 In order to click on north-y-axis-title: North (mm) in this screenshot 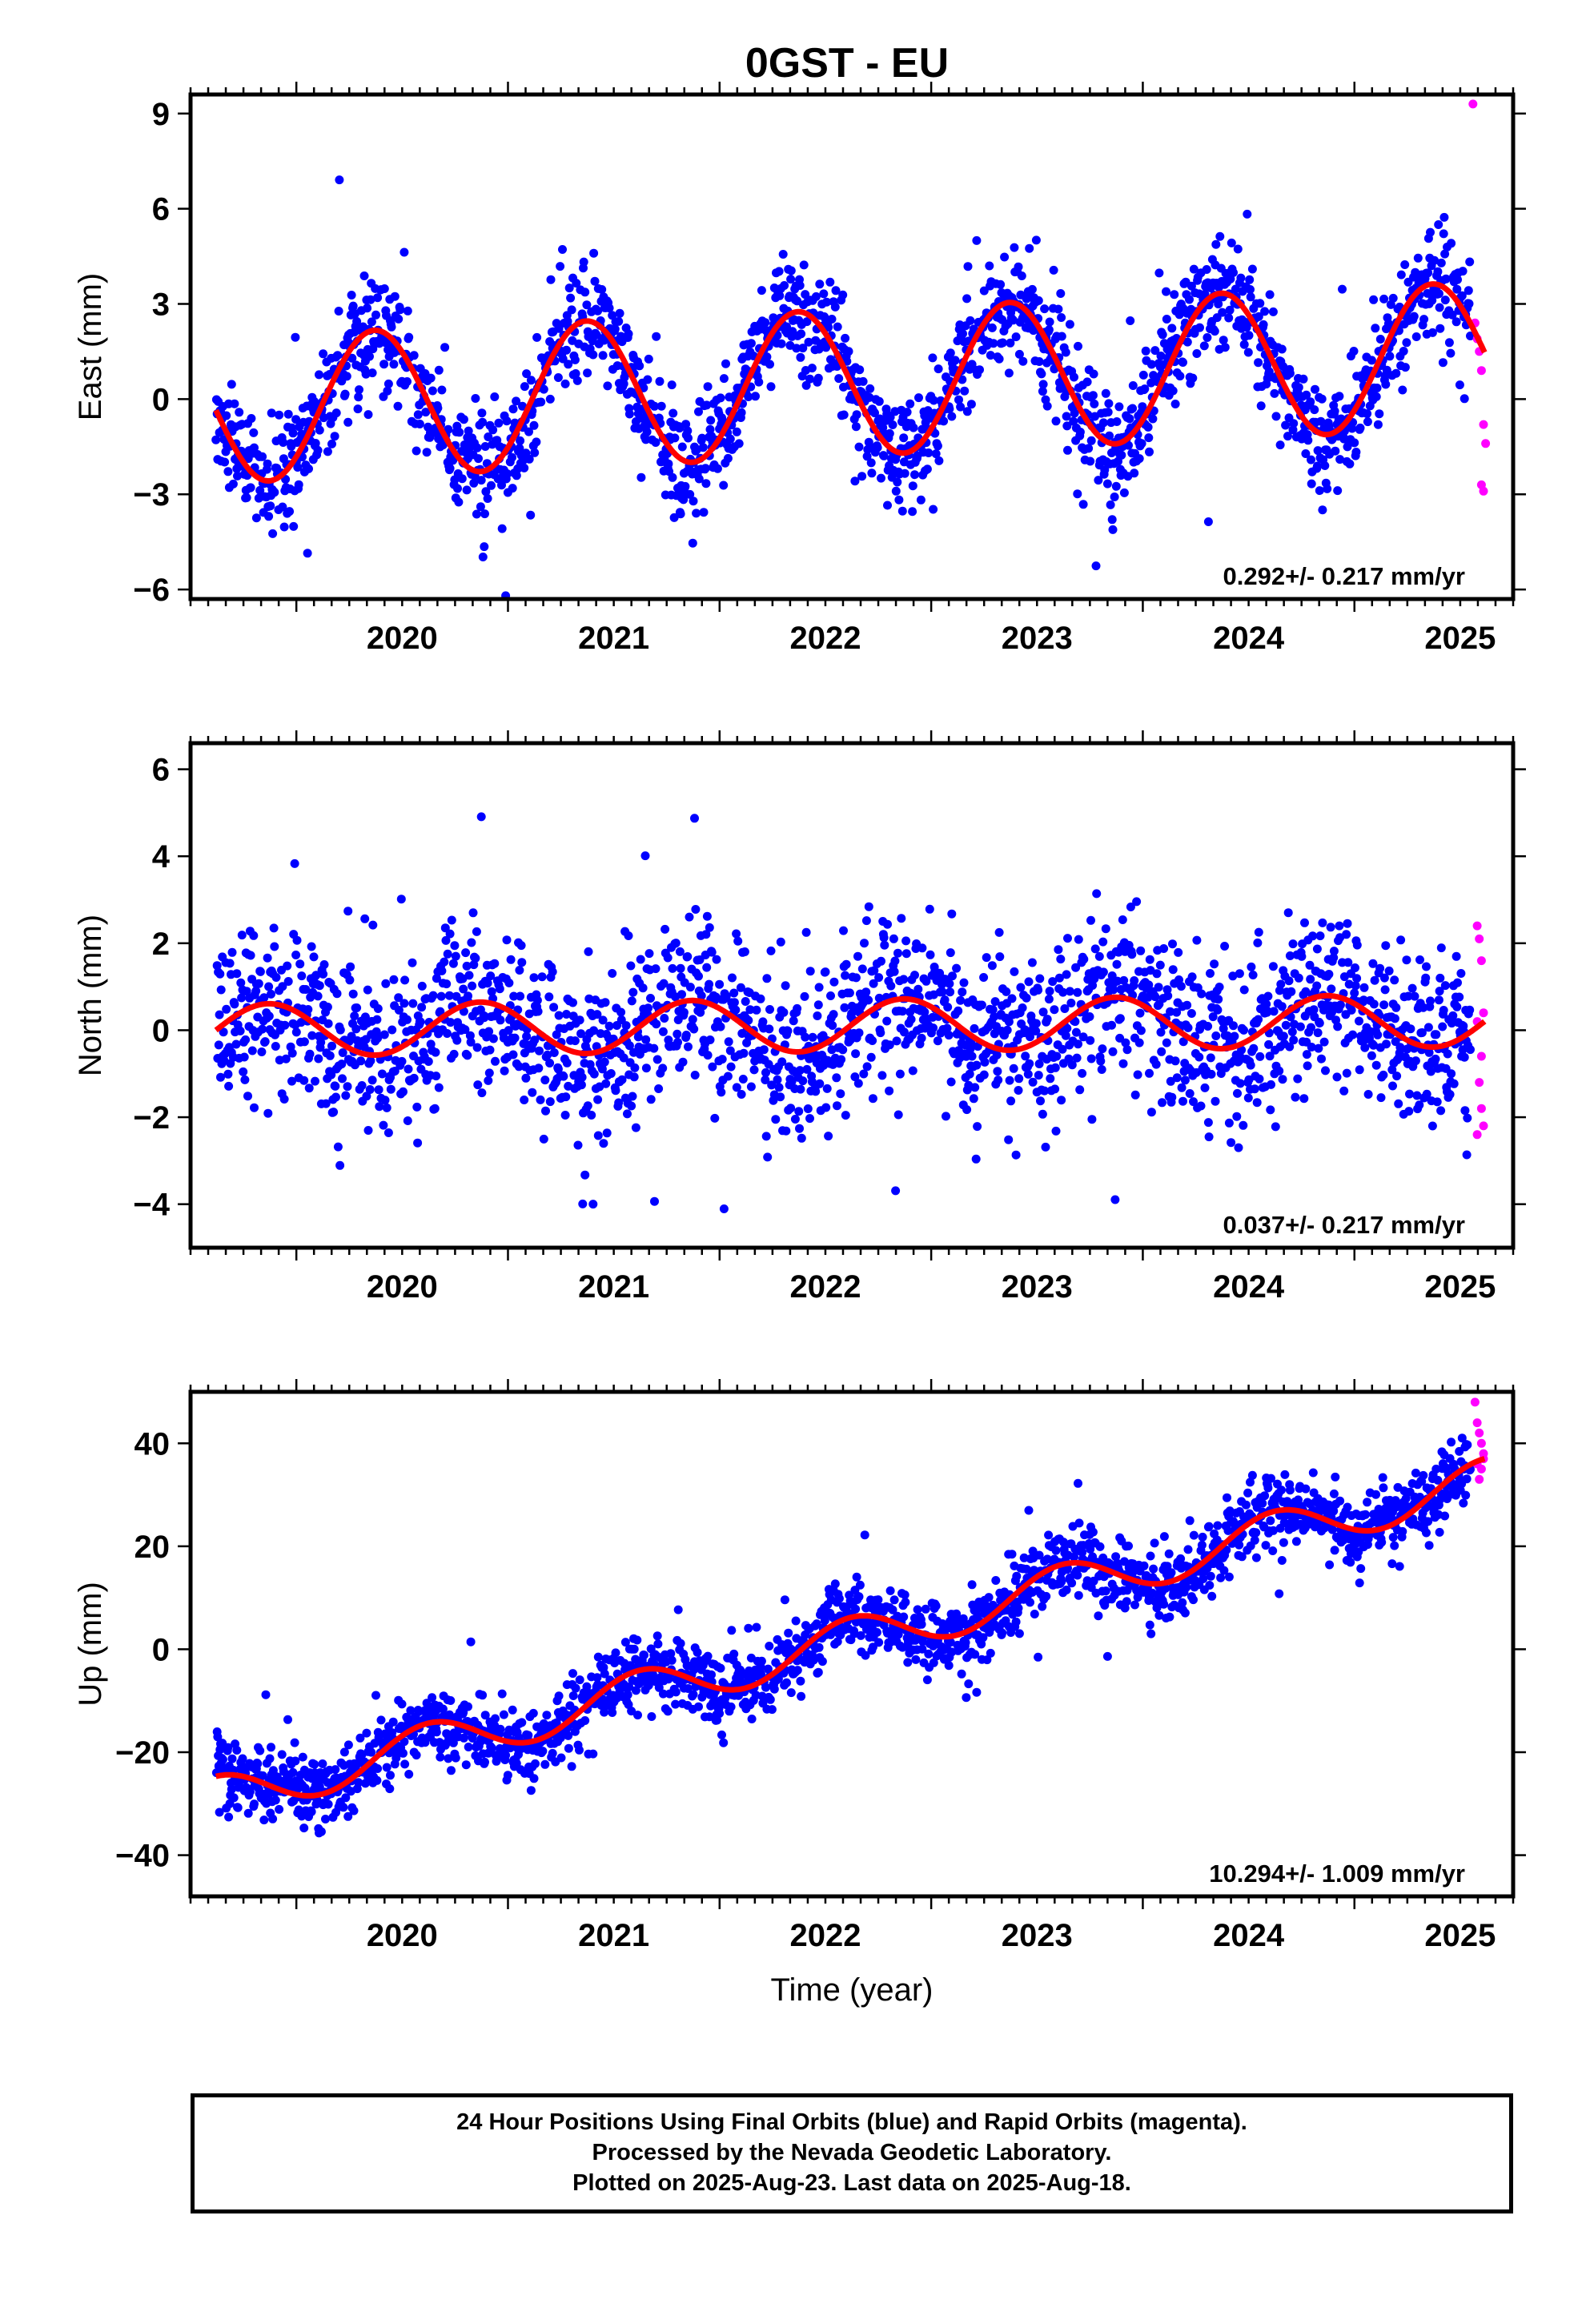, I will do `click(91, 995)`.